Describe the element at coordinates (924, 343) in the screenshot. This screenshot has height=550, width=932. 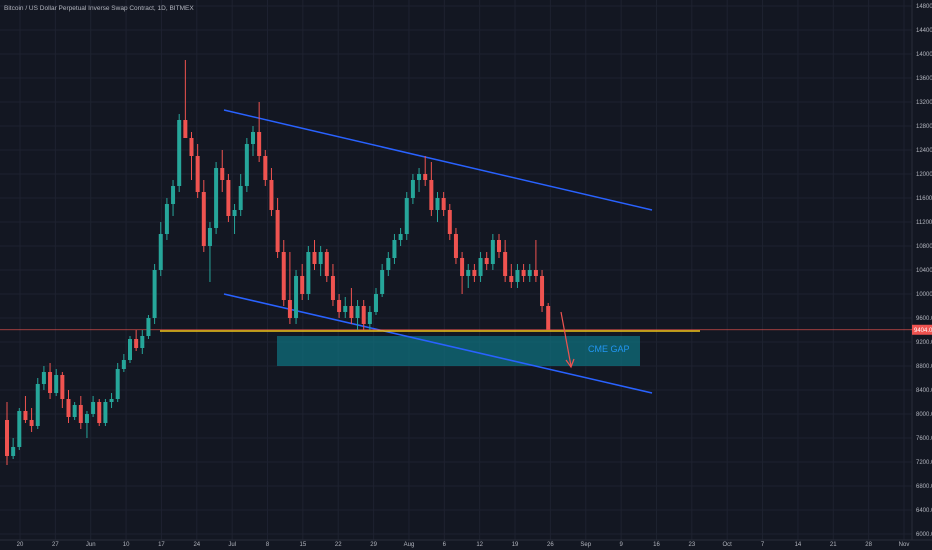
I see `price-tick-label: 9200.0` at that location.